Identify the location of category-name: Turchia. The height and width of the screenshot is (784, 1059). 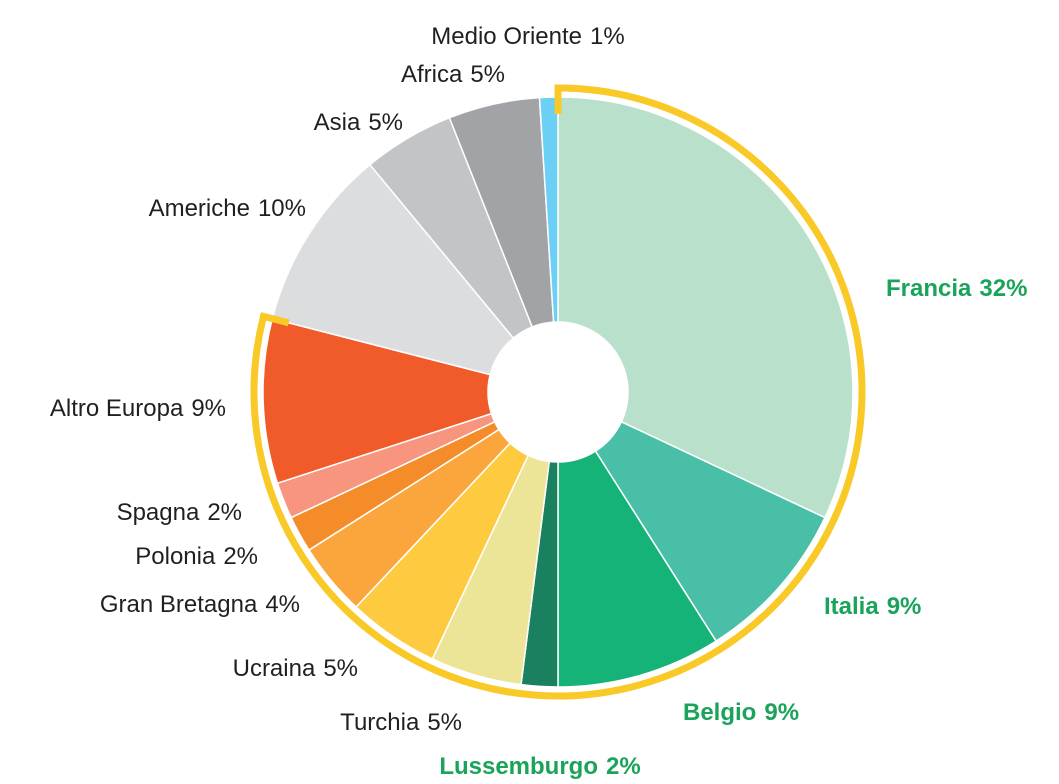
(380, 722).